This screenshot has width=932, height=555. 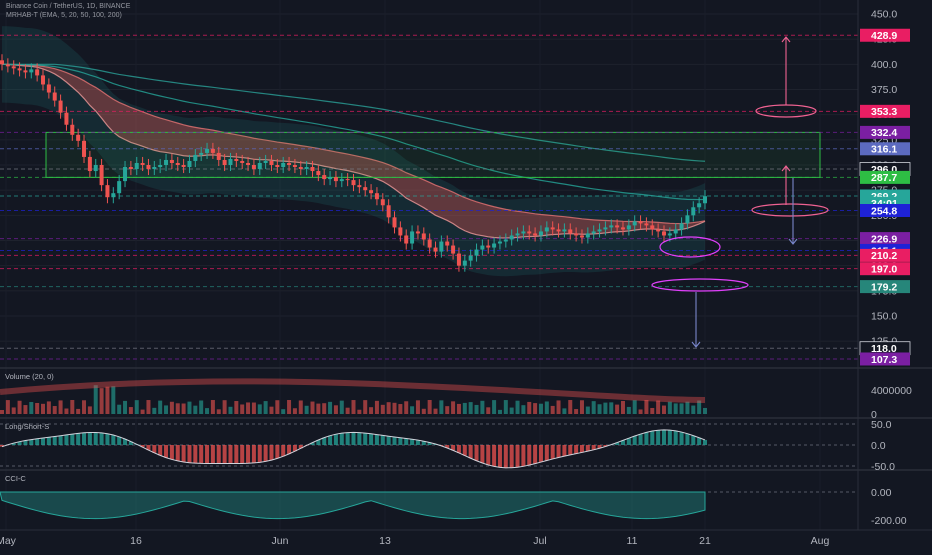 I want to click on volume-tick-label: 4000000, so click(x=891, y=391).